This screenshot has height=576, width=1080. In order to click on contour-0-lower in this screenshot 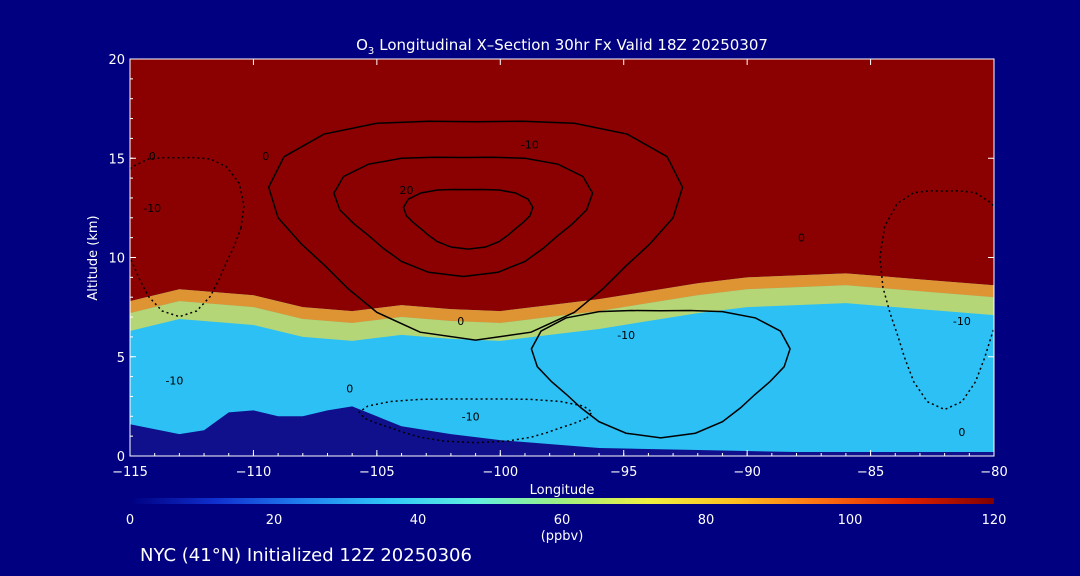, I will do `click(660, 374)`.